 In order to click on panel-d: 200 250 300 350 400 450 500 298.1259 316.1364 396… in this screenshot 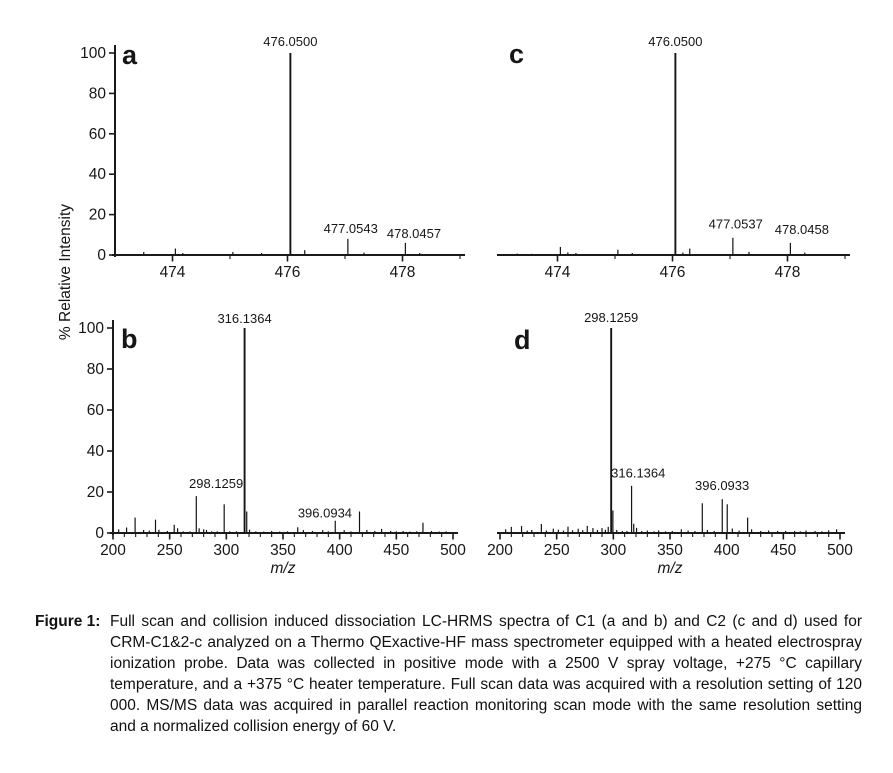, I will do `click(670, 443)`.